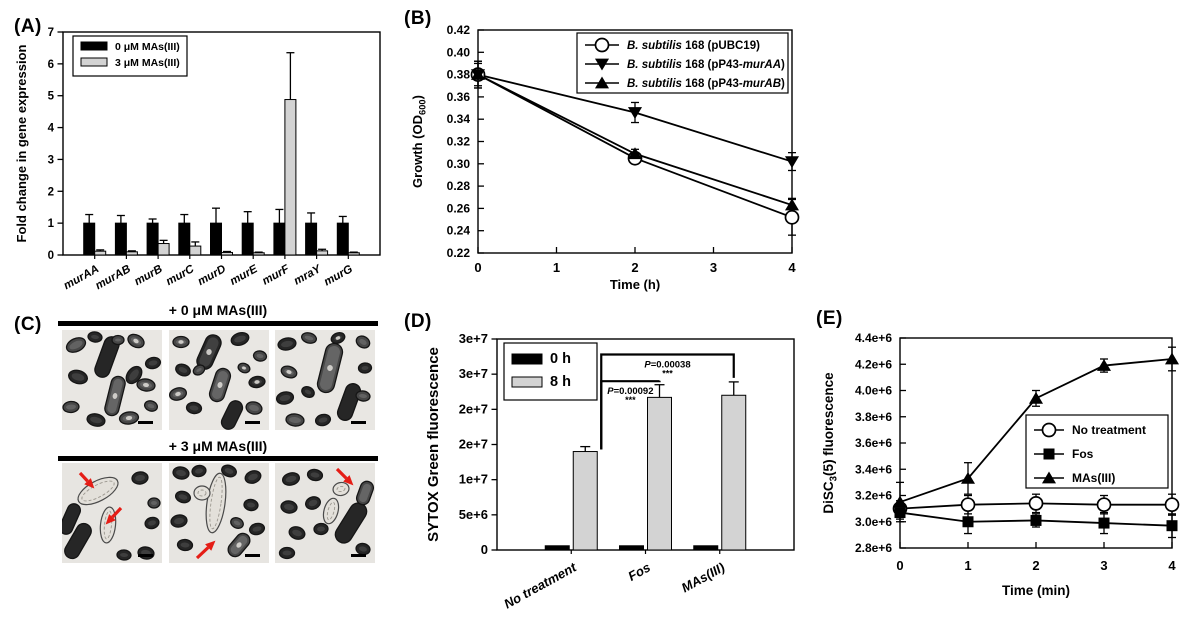 The height and width of the screenshot is (634, 1199). What do you see at coordinates (418, 18) in the screenshot?
I see `panel-b-label: (B)` at bounding box center [418, 18].